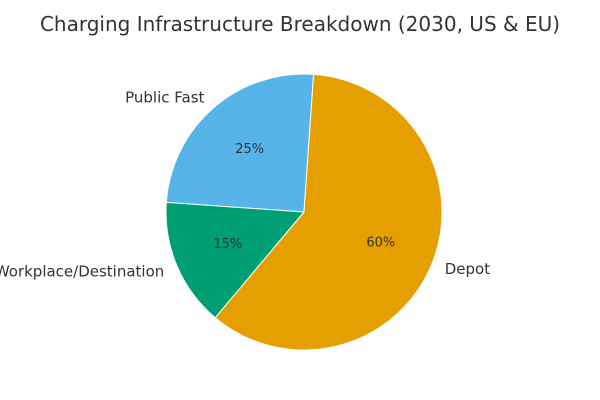 The width and height of the screenshot is (600, 400). I want to click on pct-label: 15%, so click(227, 244).